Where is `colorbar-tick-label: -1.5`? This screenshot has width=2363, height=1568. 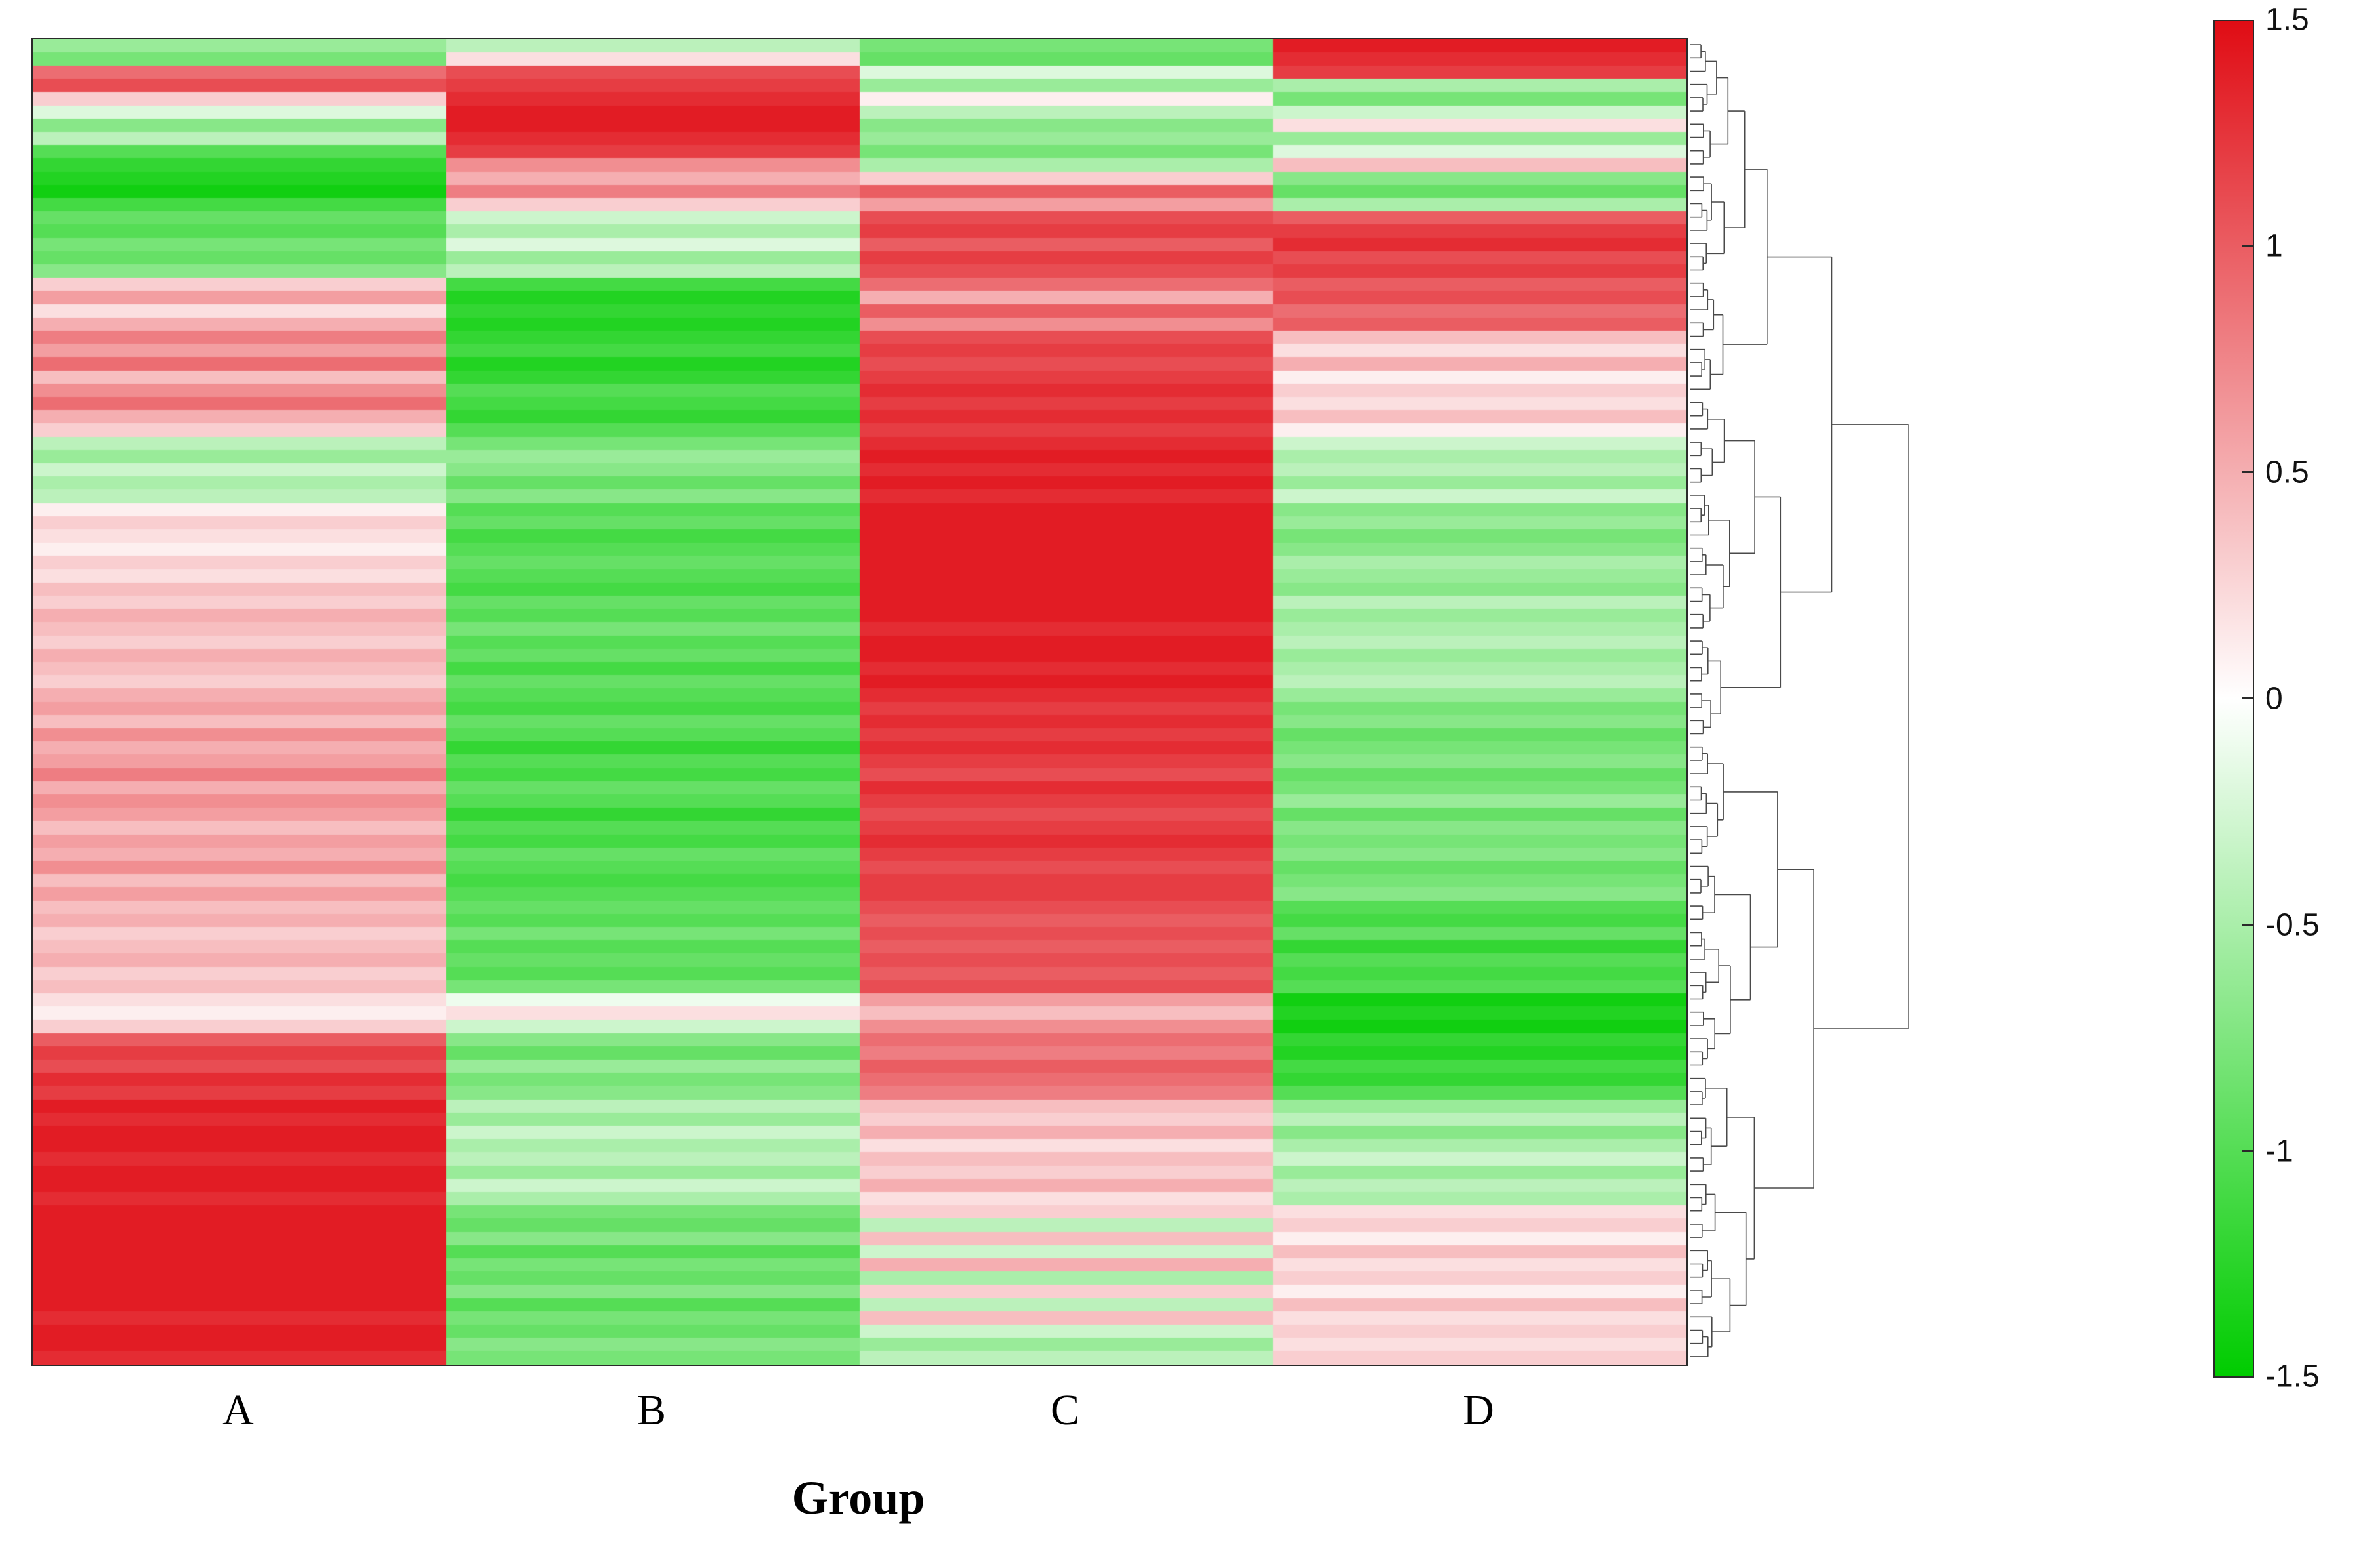 colorbar-tick-label: -1.5 is located at coordinates (2292, 1376).